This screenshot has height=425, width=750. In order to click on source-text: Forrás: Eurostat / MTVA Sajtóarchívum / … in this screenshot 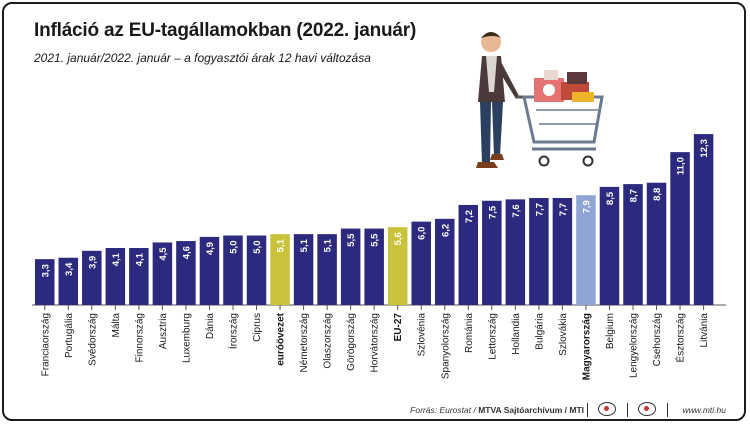, I will do `click(497, 410)`.